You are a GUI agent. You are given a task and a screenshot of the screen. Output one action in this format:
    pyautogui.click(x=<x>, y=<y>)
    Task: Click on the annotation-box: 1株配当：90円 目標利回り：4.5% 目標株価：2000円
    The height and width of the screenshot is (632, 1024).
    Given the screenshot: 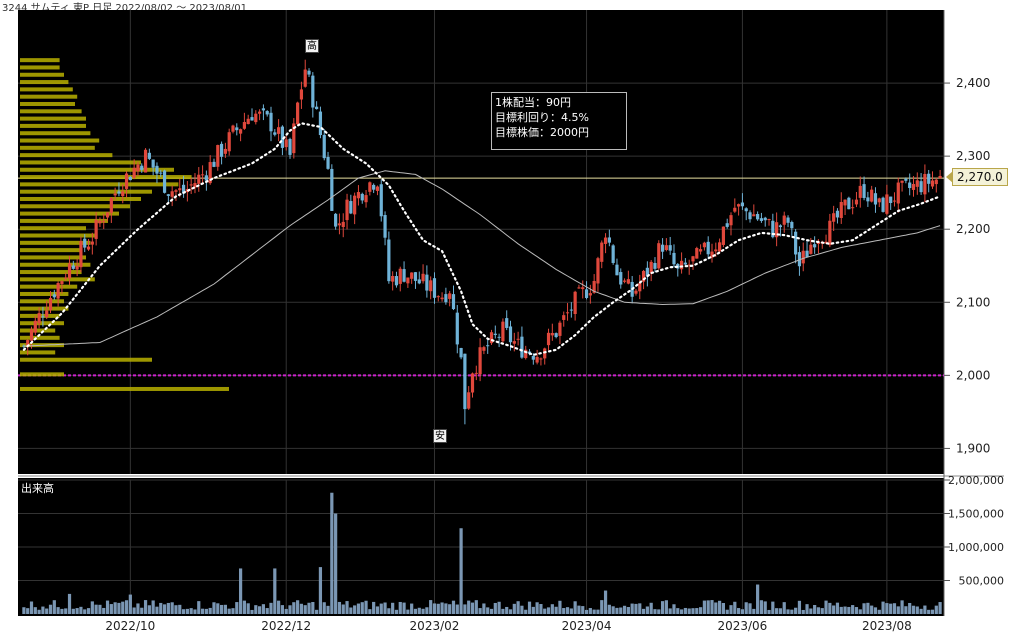 What is the action you would take?
    pyautogui.click(x=559, y=121)
    